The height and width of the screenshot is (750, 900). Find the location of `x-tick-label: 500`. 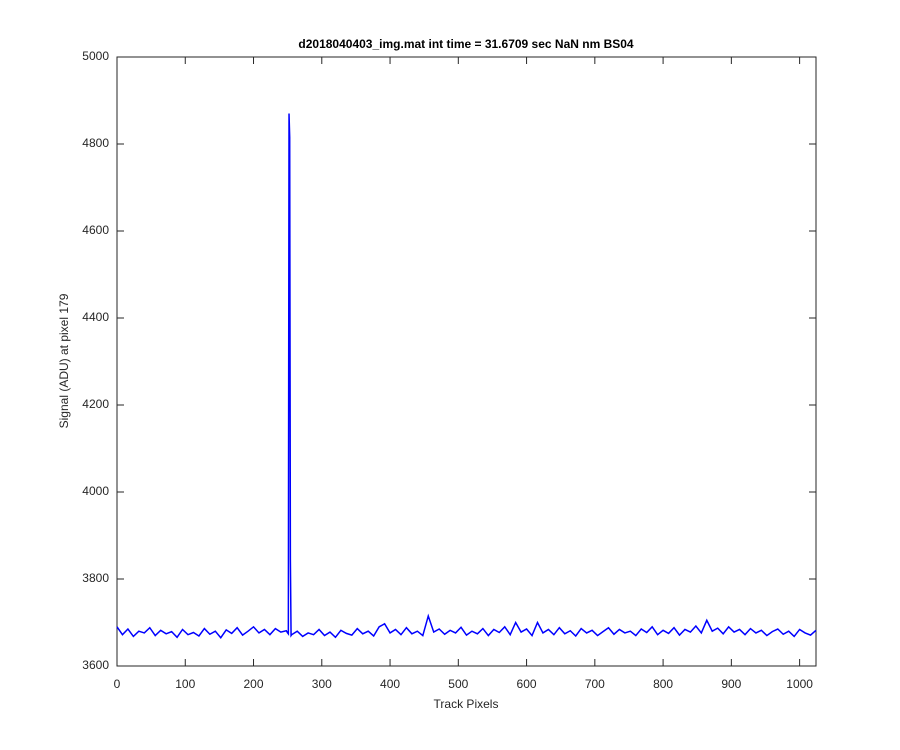

x-tick-label: 500 is located at coordinates (458, 684).